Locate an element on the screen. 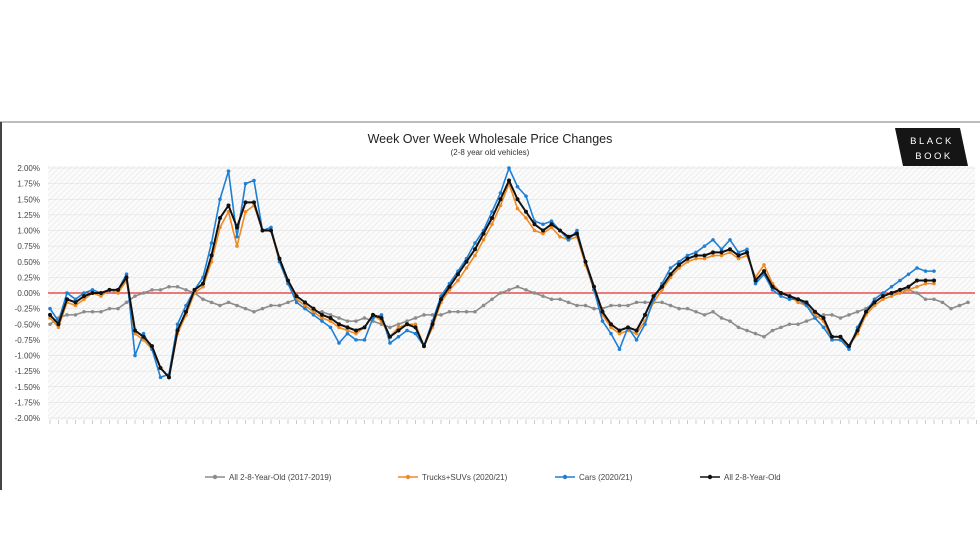 The image size is (980, 552). y-tick-label: 0.25% is located at coordinates (28, 277).